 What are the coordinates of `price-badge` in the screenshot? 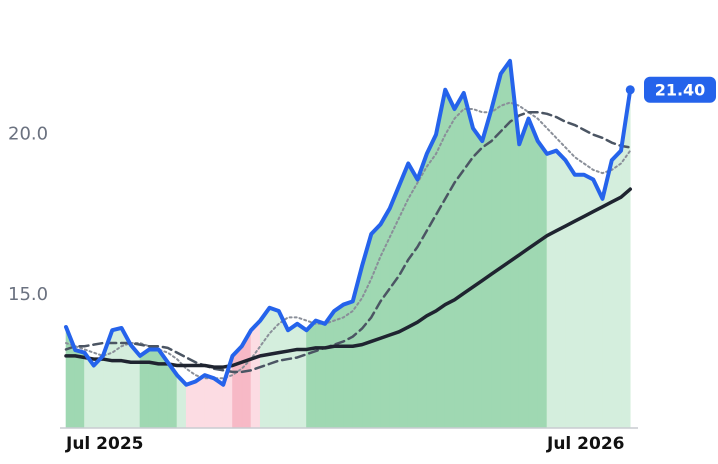 It's located at (680, 89).